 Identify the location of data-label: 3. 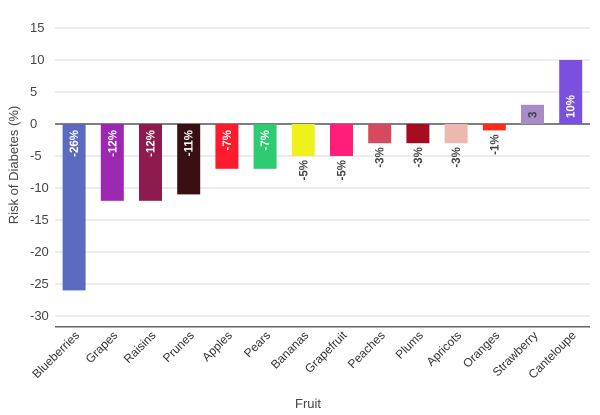
(534, 115).